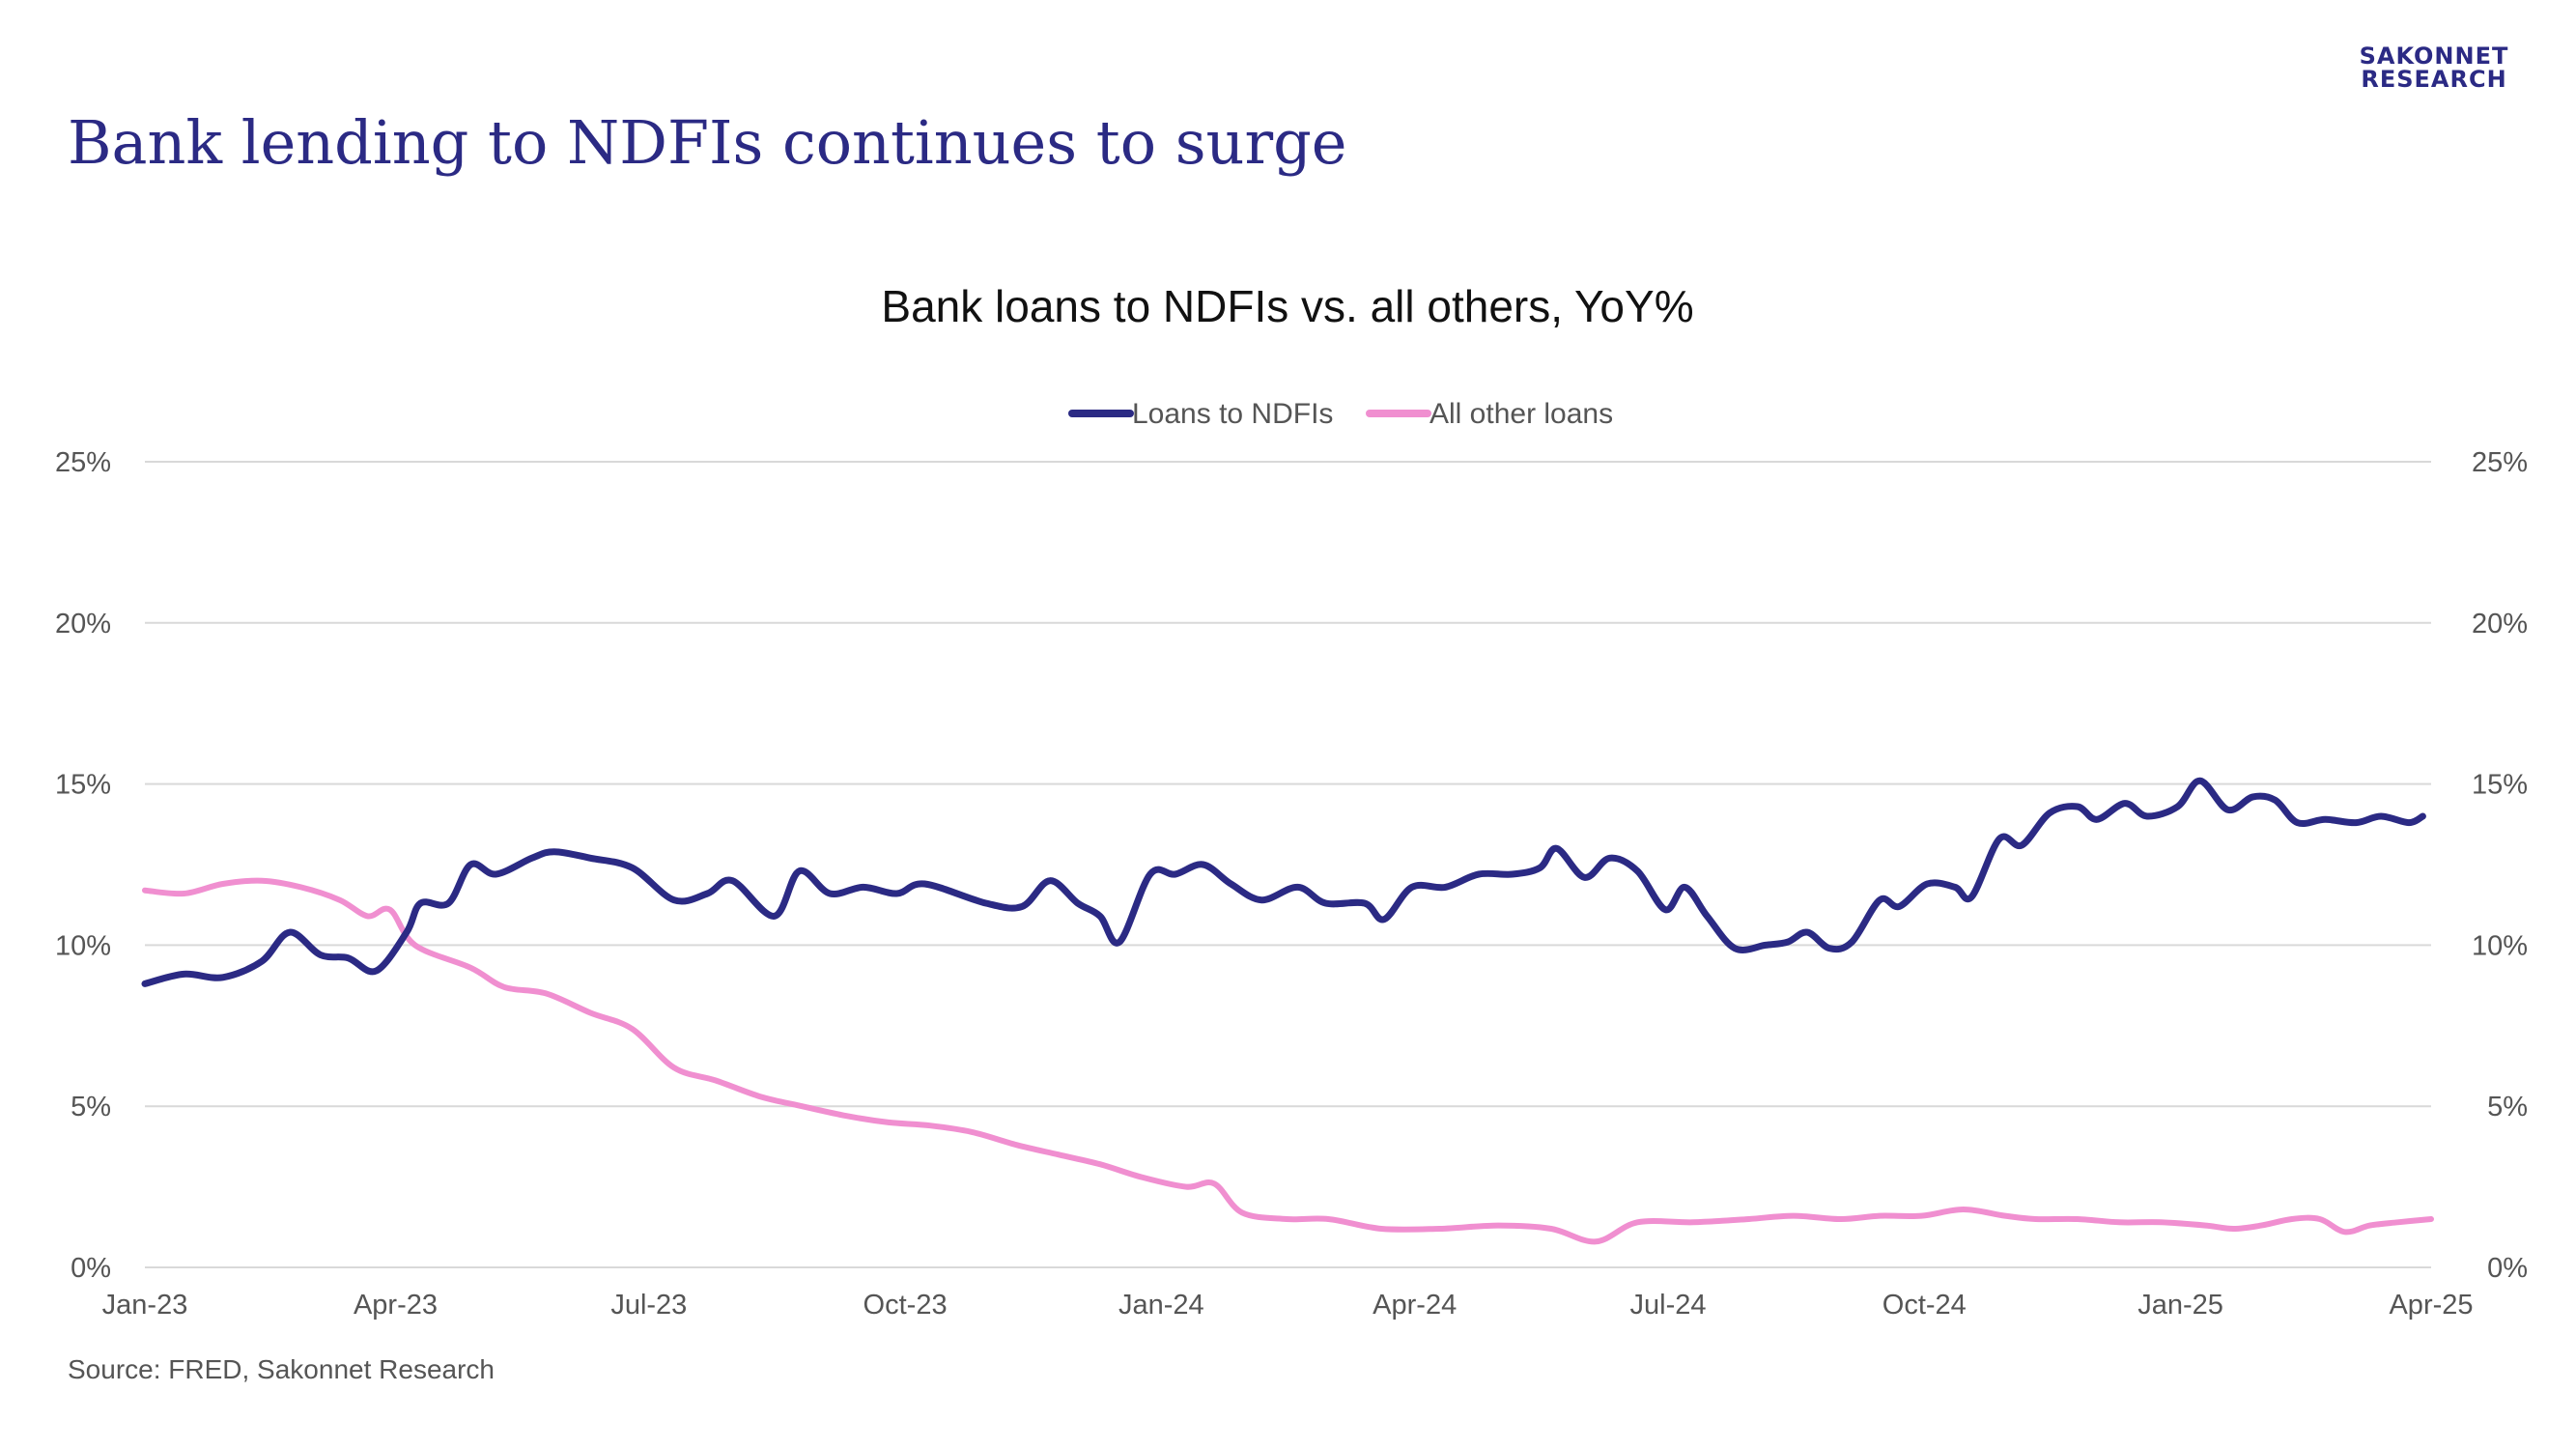 The width and height of the screenshot is (2576, 1449). I want to click on x-tick-label: Jan-23, so click(145, 1305).